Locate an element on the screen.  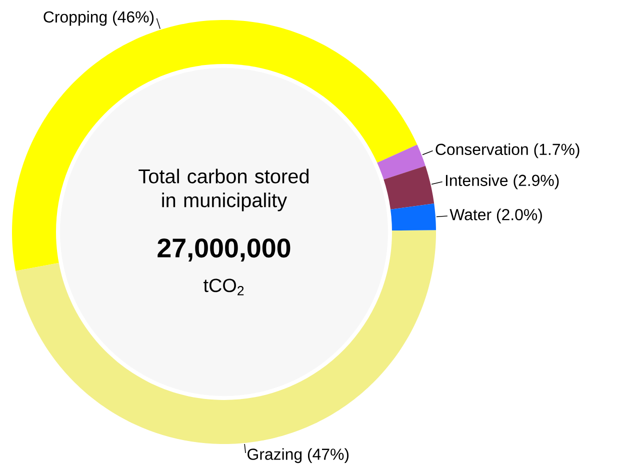
slice-label: Cropping is located at coordinates (75, 18).